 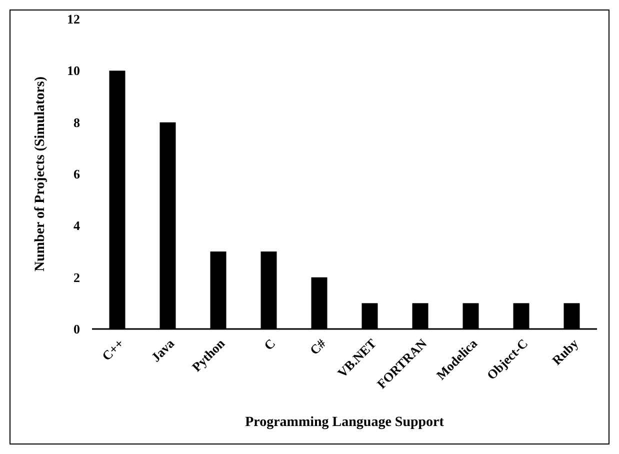 I want to click on x-axis-title: Programming Language Support, so click(x=344, y=422).